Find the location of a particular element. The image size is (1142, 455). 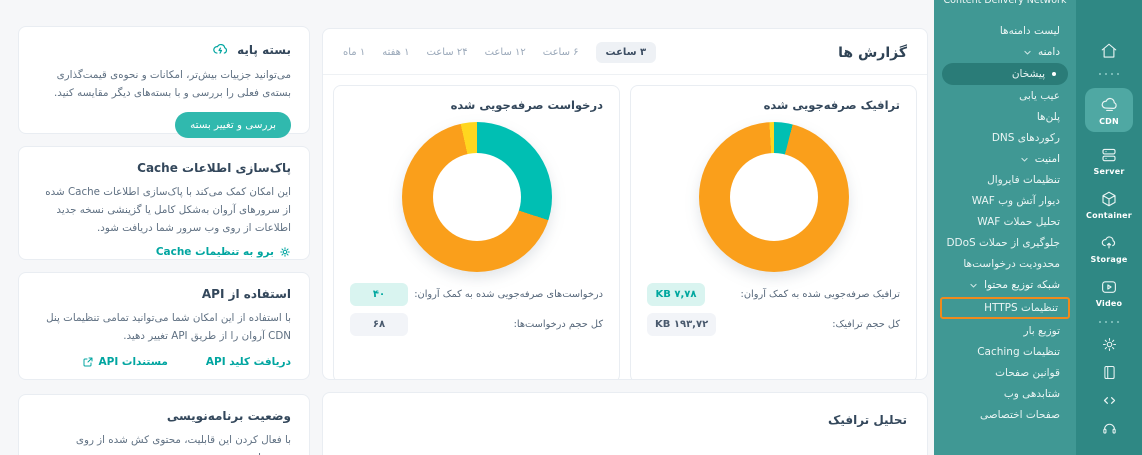

menu-item-https-settings: تنظیمات HTTPS is located at coordinates (1005, 308).